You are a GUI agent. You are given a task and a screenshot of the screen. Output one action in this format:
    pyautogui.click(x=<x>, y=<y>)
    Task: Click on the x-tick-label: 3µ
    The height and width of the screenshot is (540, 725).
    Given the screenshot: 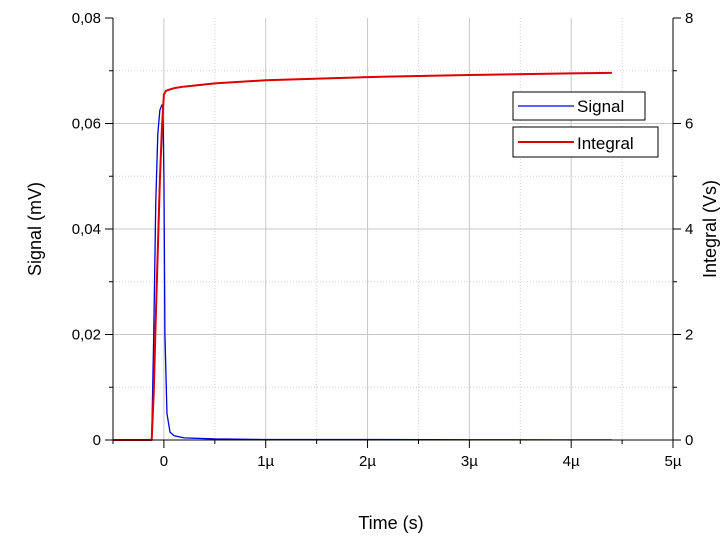 What is the action you would take?
    pyautogui.click(x=469, y=461)
    